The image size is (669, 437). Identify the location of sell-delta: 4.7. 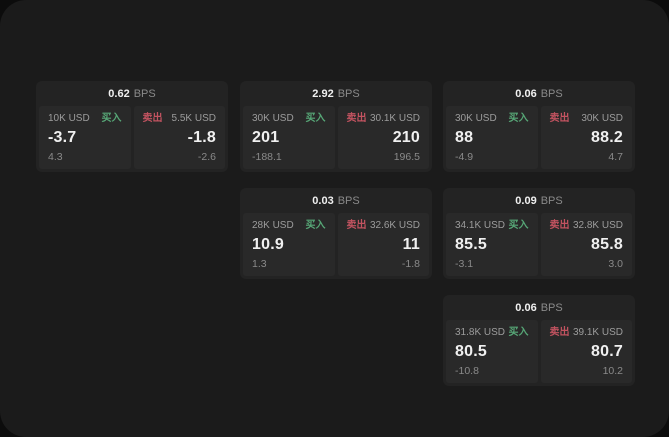
(615, 157).